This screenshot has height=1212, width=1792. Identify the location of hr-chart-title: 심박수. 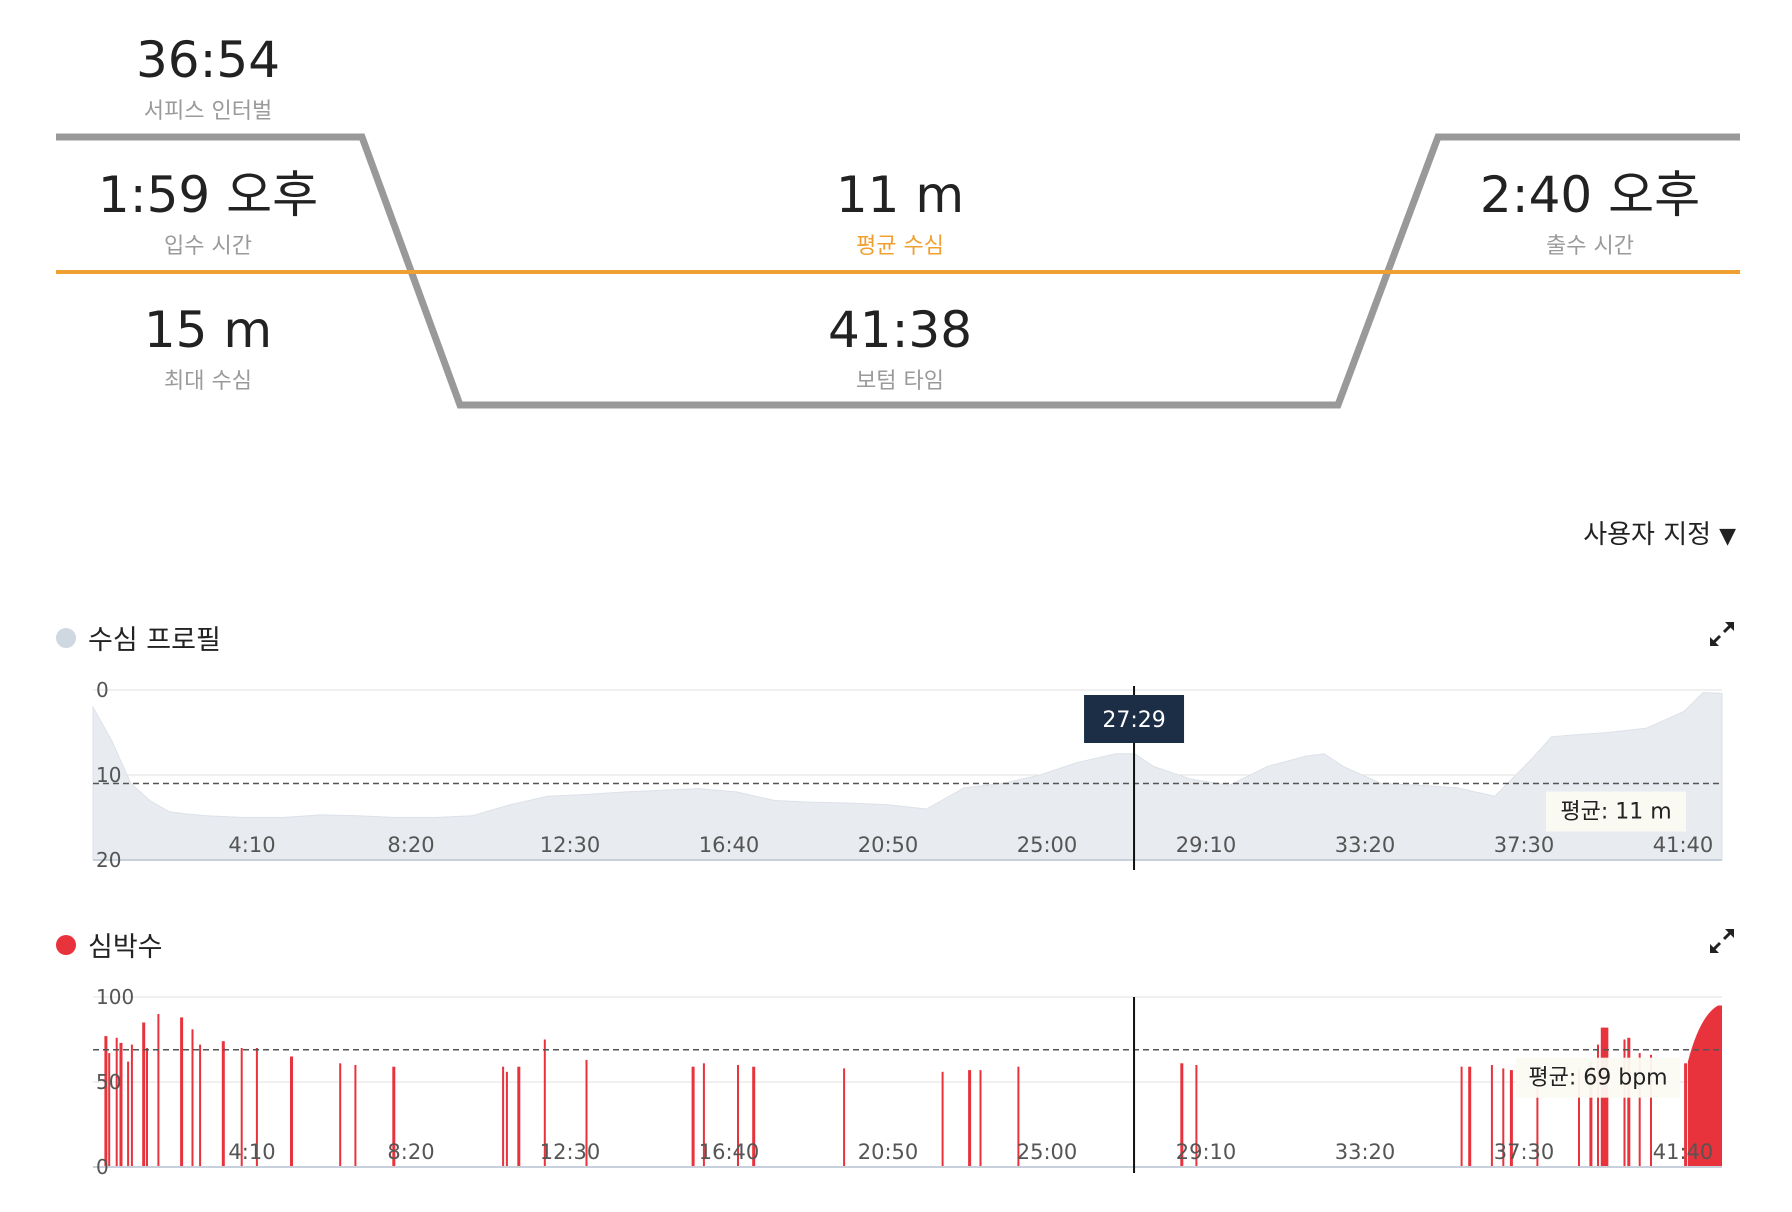
(125, 947).